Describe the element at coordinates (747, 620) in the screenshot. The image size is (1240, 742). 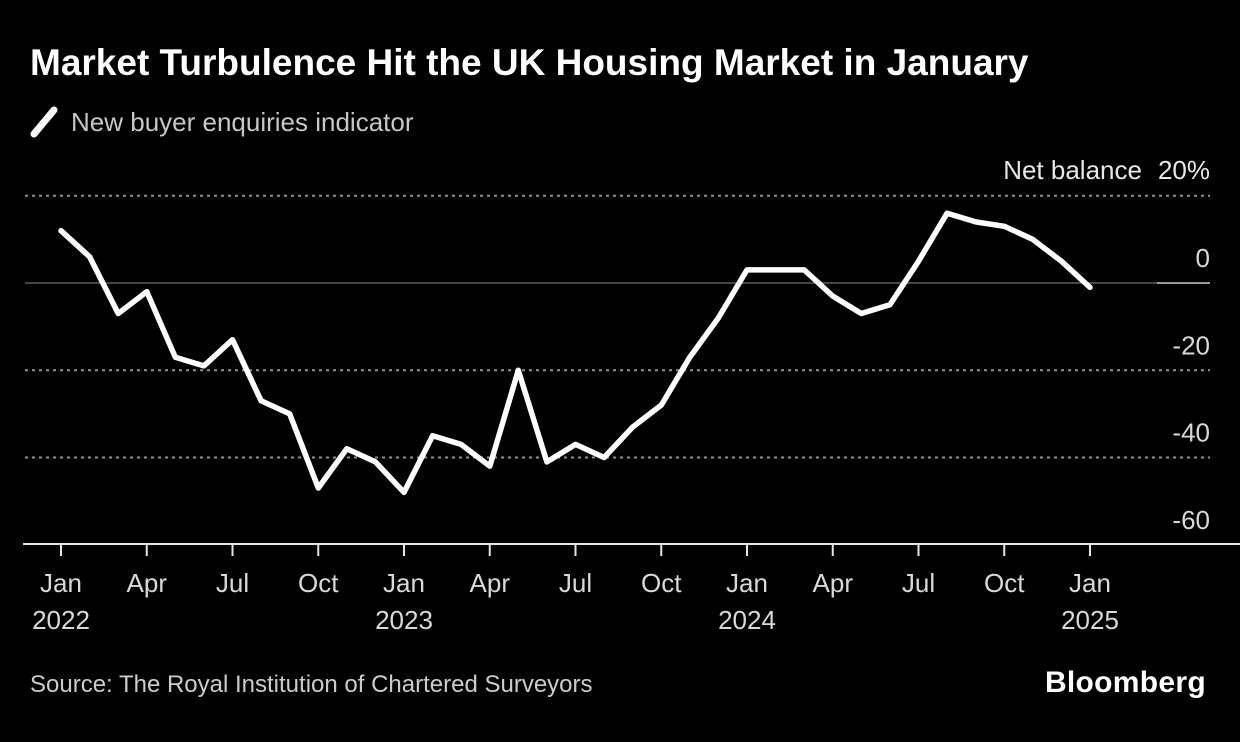
I see `x-tick-year-label: 2024` at that location.